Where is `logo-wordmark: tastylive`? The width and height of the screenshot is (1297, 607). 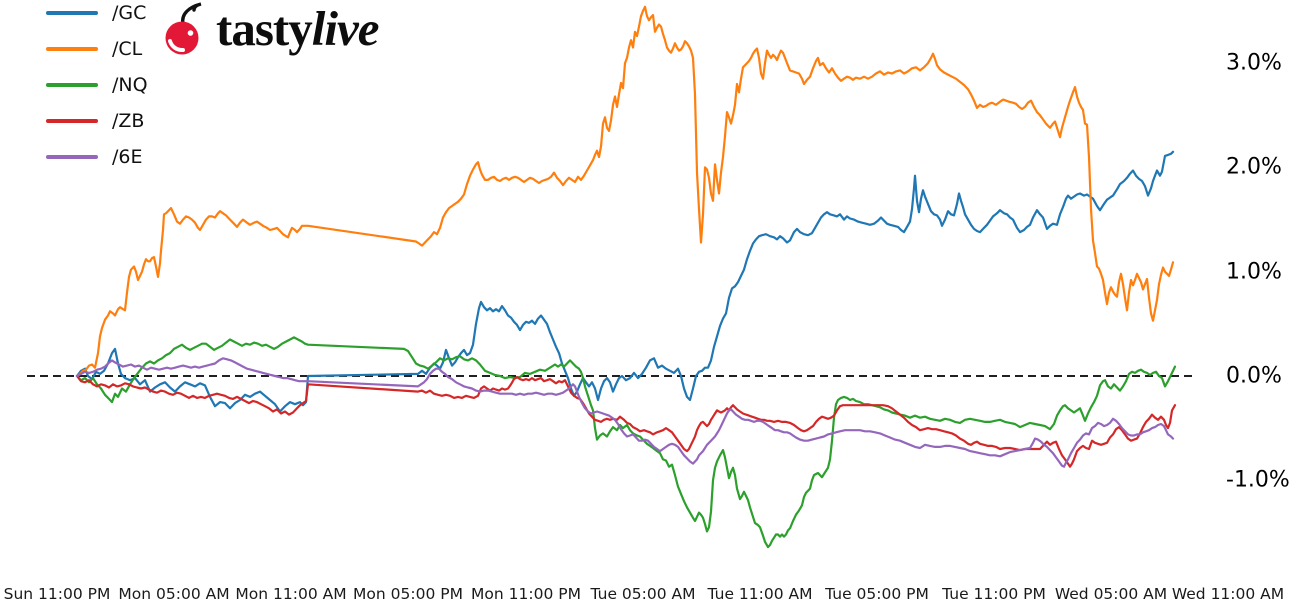 logo-wordmark: tastylive is located at coordinates (298, 29).